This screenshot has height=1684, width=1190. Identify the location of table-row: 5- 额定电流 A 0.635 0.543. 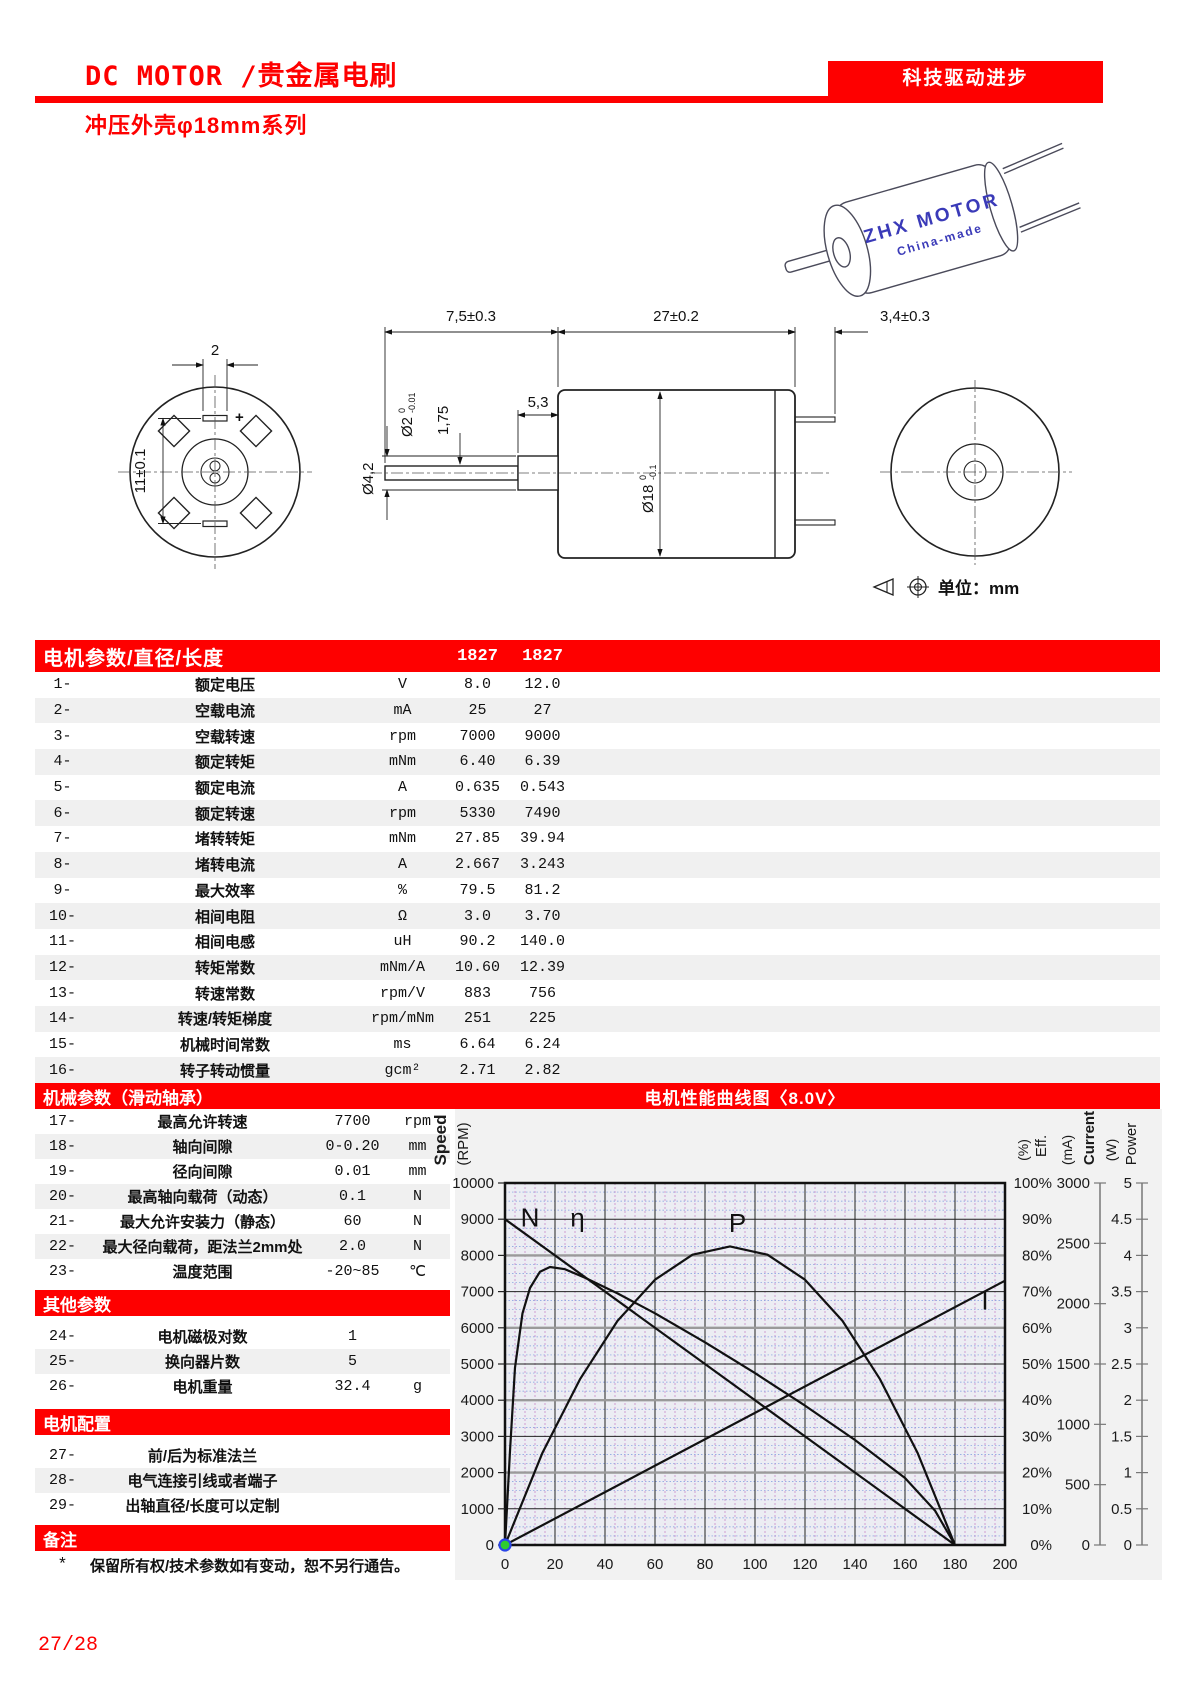
(309, 788).